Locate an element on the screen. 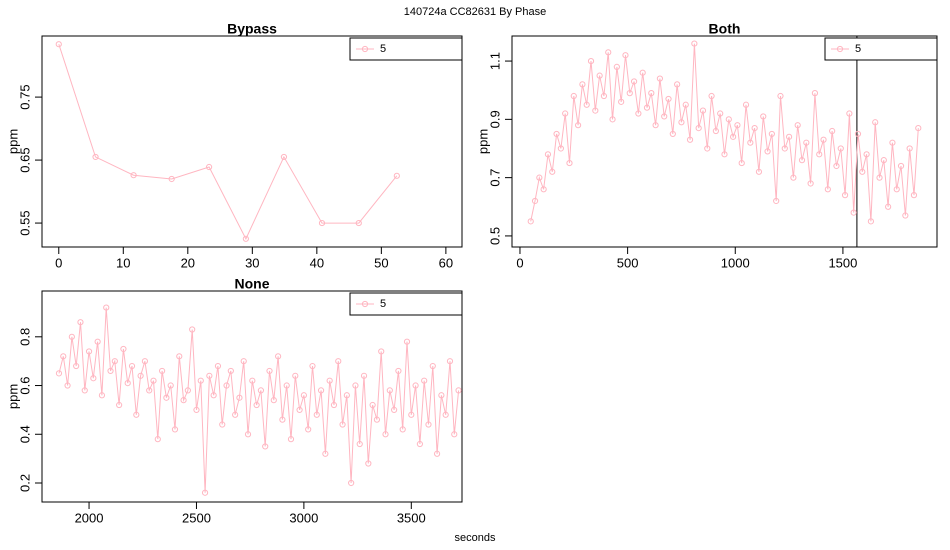 The height and width of the screenshot is (550, 950). panel-title: None is located at coordinates (252, 284).